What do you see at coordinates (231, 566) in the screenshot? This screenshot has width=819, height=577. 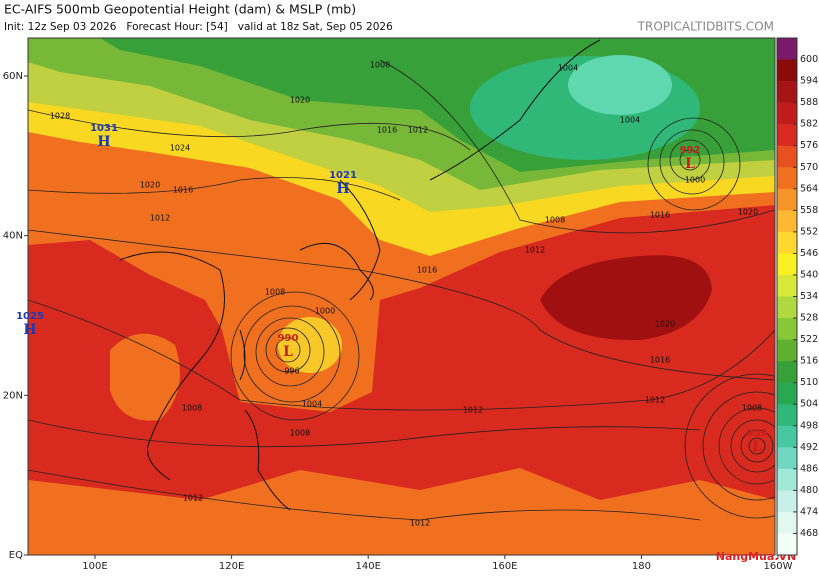 I see `lon-label: 120E` at bounding box center [231, 566].